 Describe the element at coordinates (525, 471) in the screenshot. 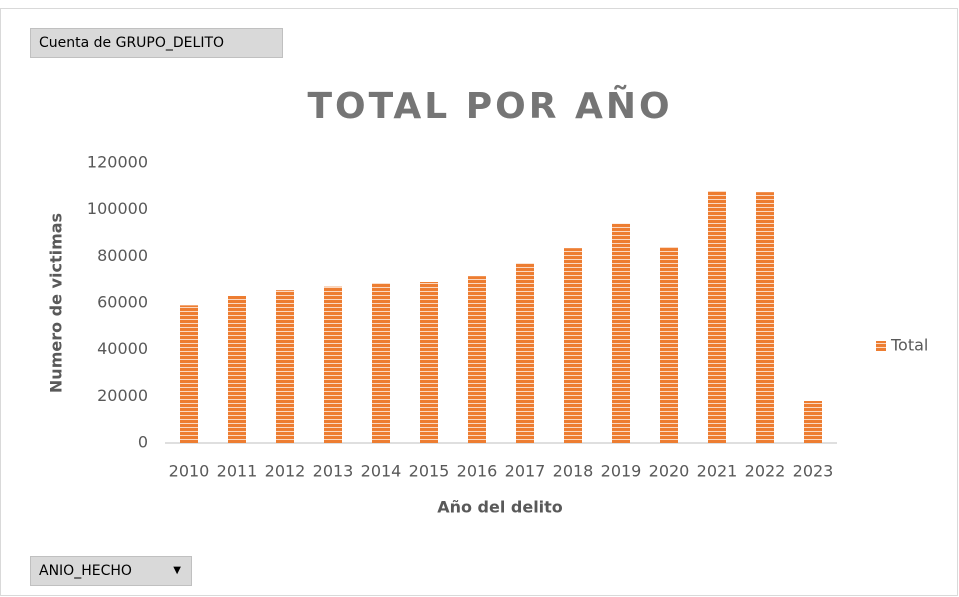

I see `x-tick-label: 2017` at that location.